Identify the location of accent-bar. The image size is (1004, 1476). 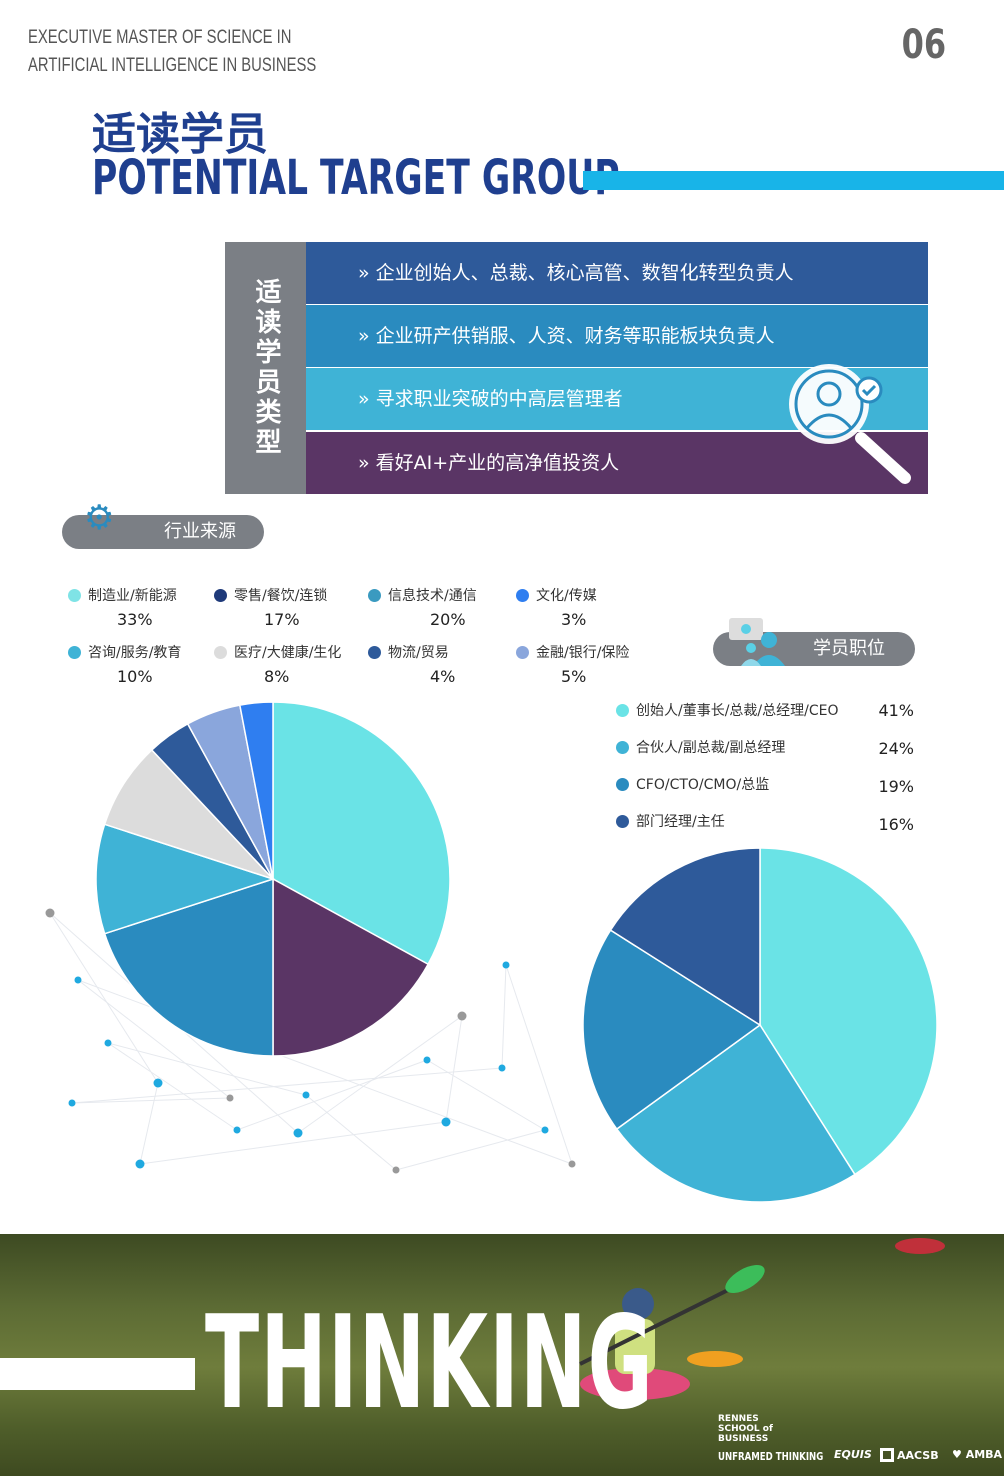
(793, 180).